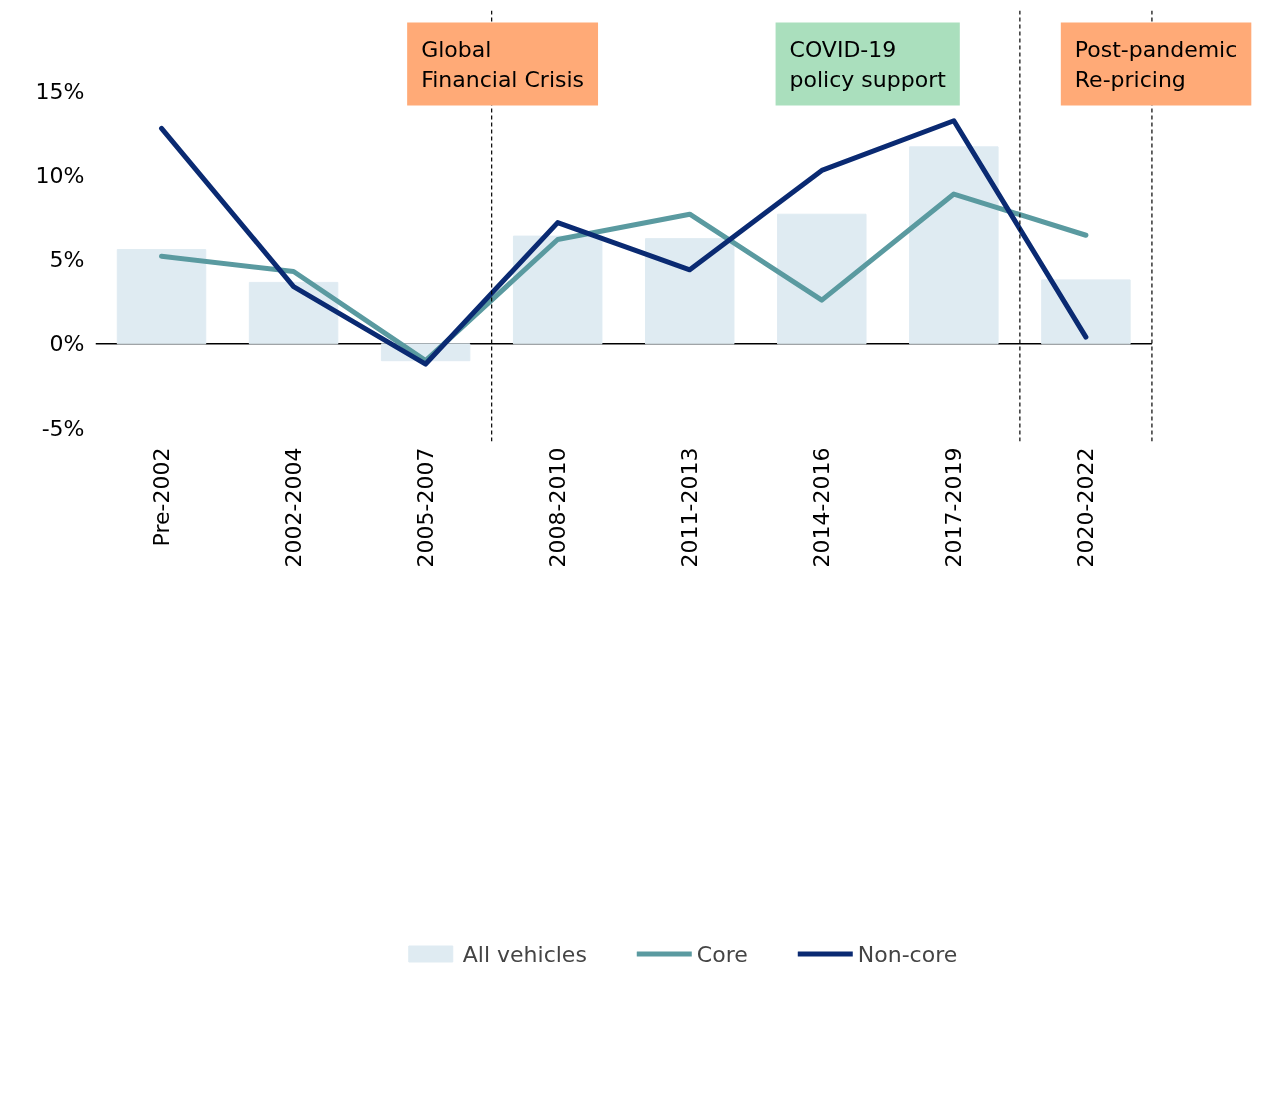  I want to click on x-tick-label: 2011-2013, so click(690, 507).